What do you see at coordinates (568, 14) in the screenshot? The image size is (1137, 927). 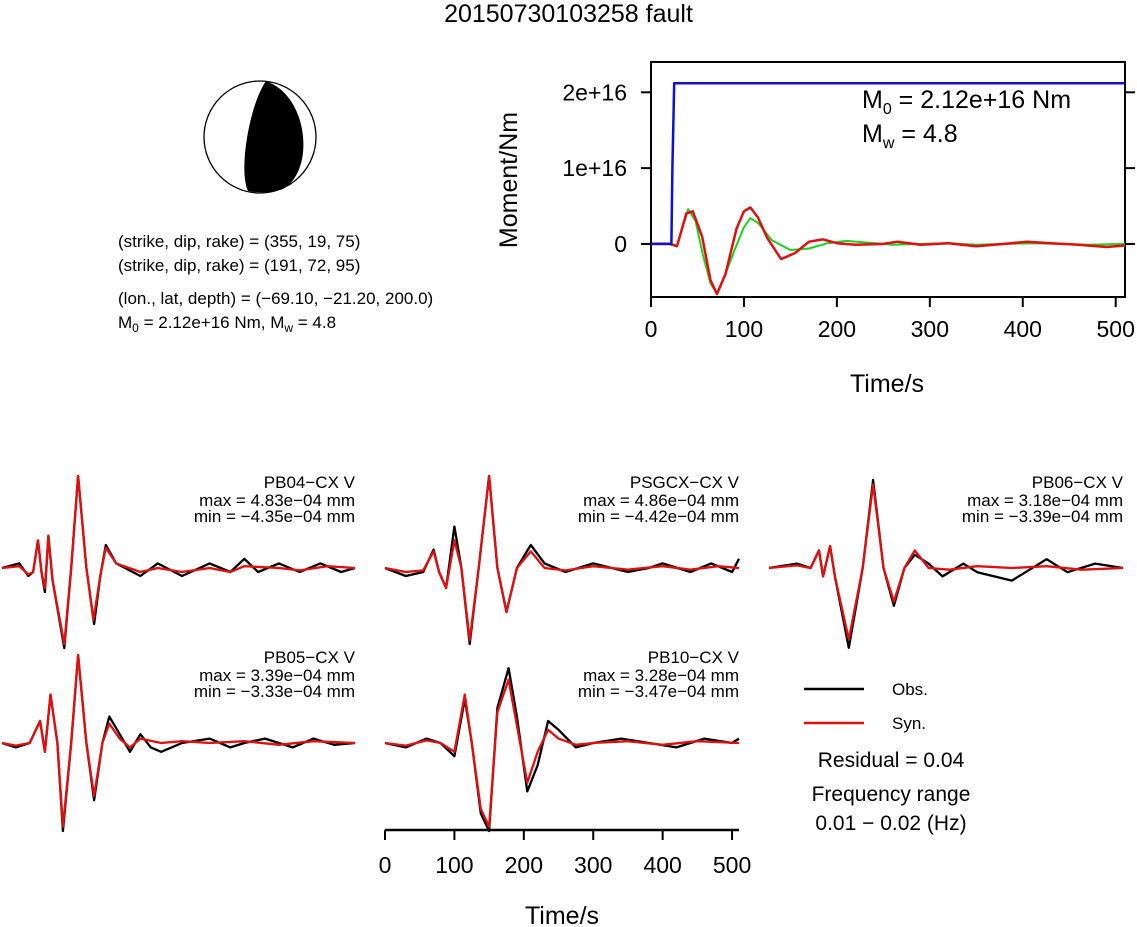 I see `page-title: 20150730103258 fault` at bounding box center [568, 14].